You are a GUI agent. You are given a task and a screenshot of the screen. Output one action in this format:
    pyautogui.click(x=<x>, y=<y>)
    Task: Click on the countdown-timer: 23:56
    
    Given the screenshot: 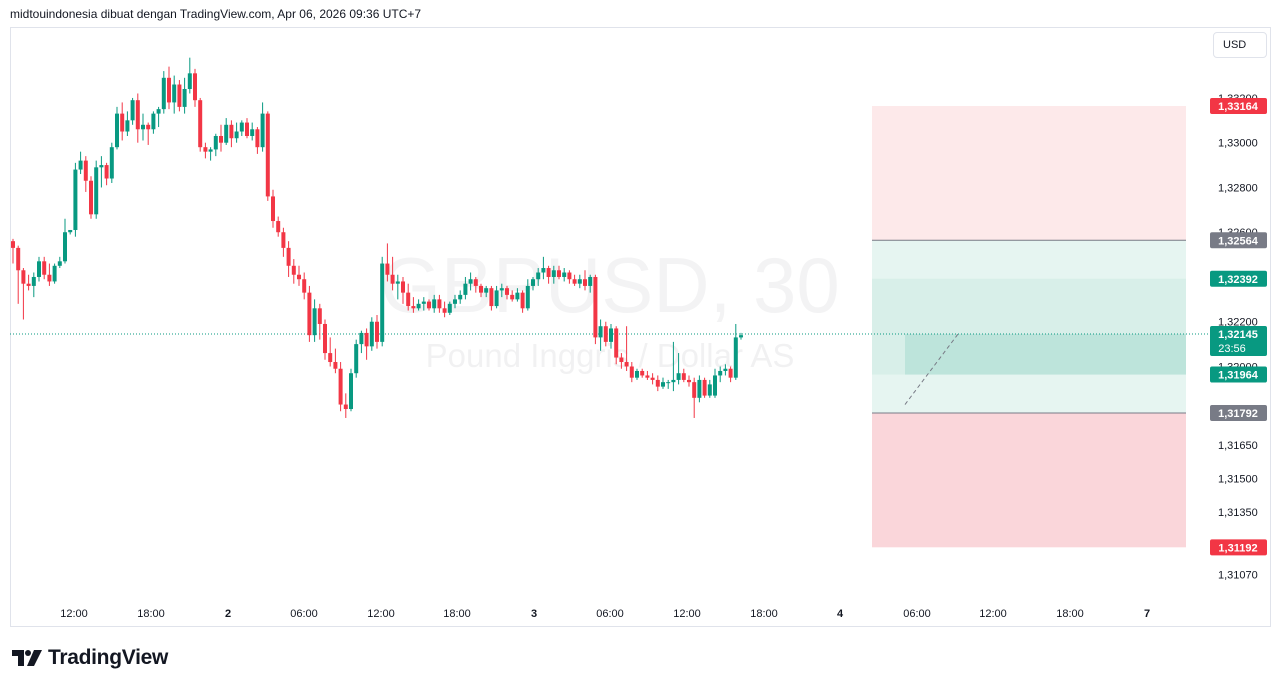 What is the action you would take?
    pyautogui.click(x=1232, y=349)
    